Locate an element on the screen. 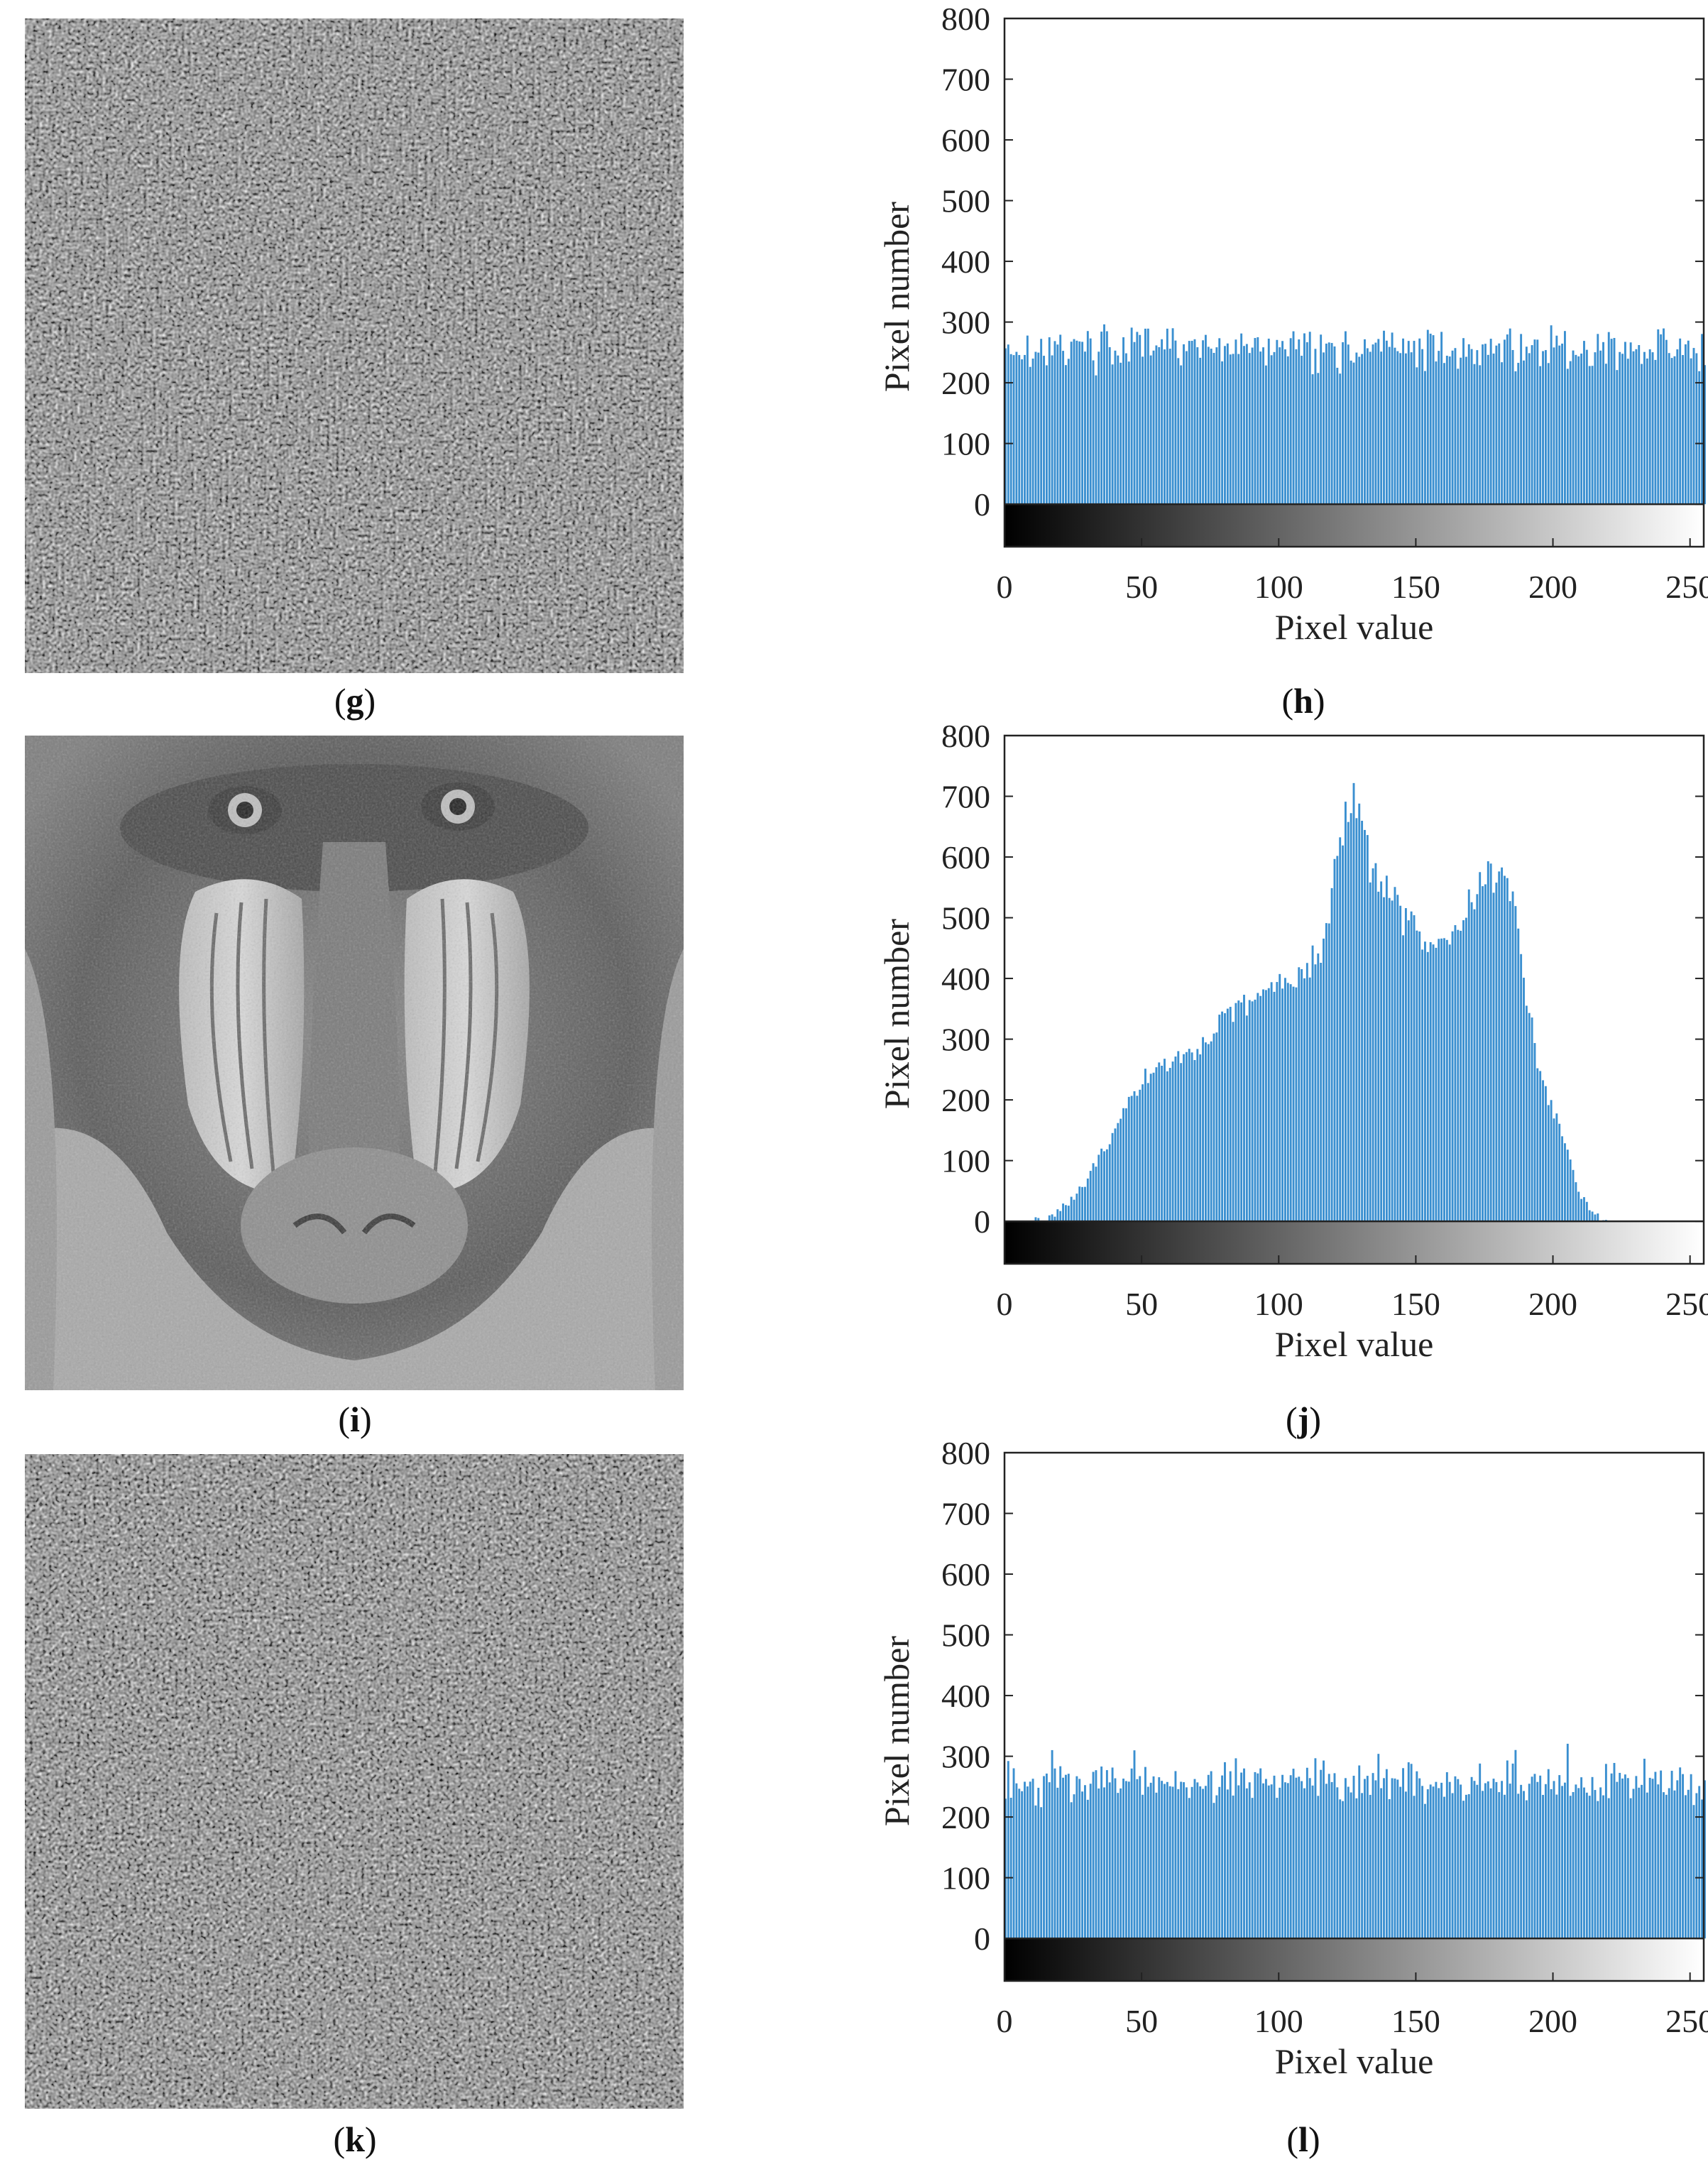 The height and width of the screenshot is (2184, 1708). y-tick-label: 100 is located at coordinates (965, 1161).